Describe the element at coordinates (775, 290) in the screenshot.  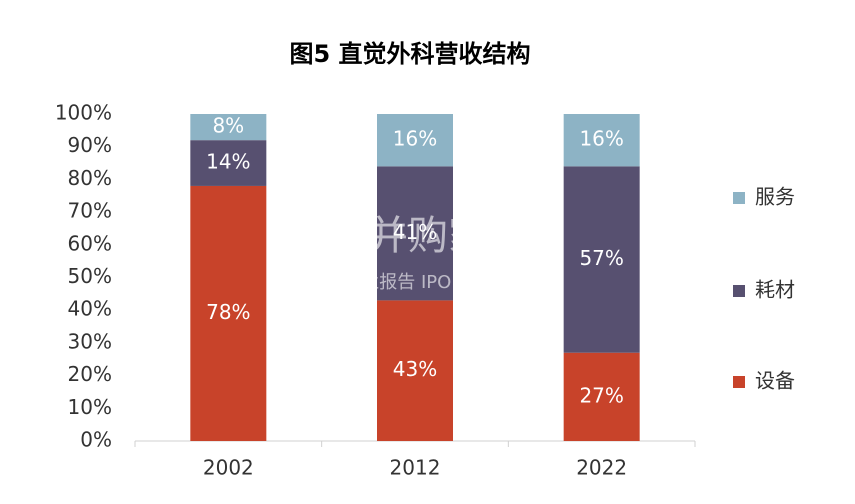
I see `legend-label: 耗材` at that location.